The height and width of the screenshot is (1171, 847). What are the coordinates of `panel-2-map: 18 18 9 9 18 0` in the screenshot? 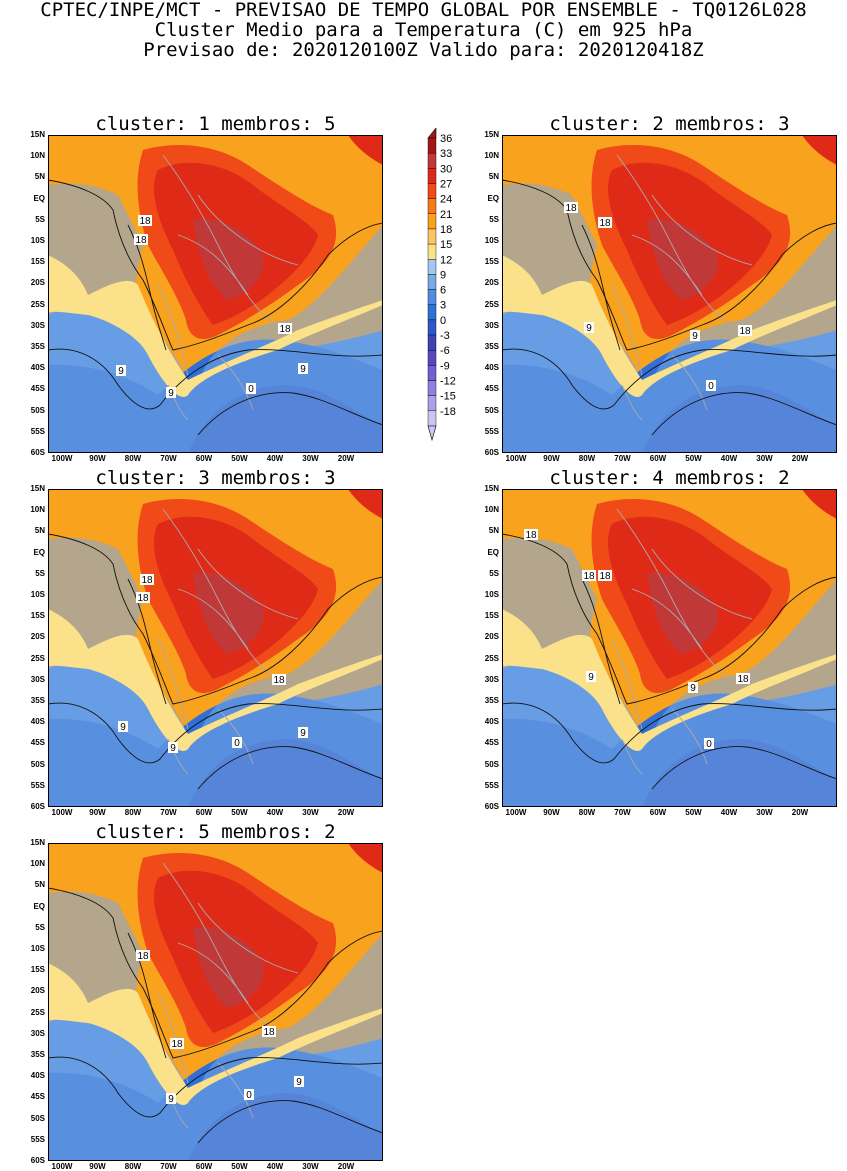 It's located at (669, 294).